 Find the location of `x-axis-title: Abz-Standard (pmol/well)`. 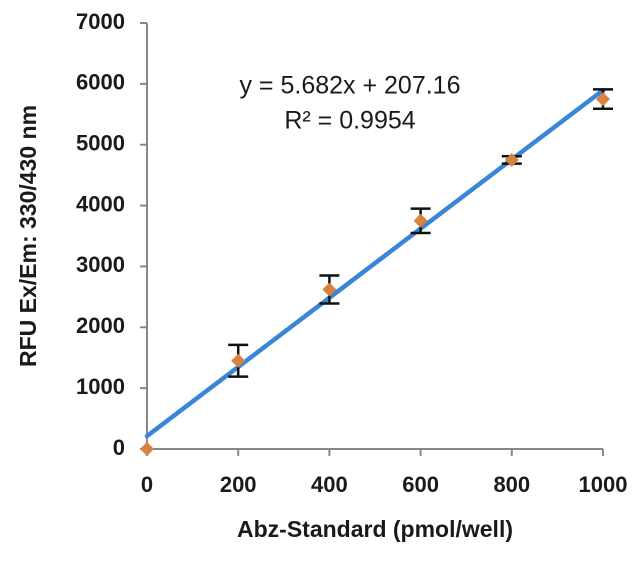

x-axis-title: Abz-Standard (pmol/well) is located at coordinates (375, 529).